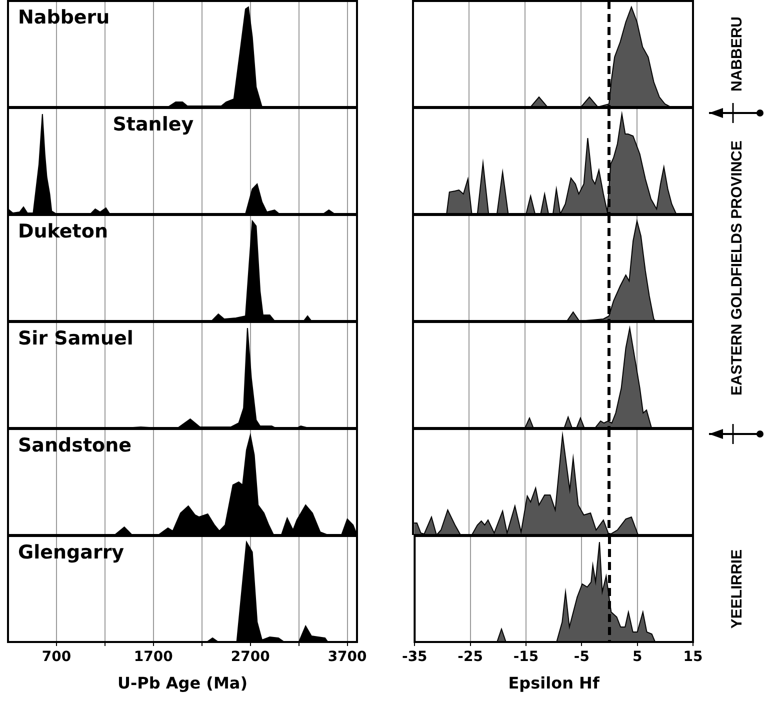  What do you see at coordinates (250, 657) in the screenshot?
I see `x-tick-label: 2700` at bounding box center [250, 657].